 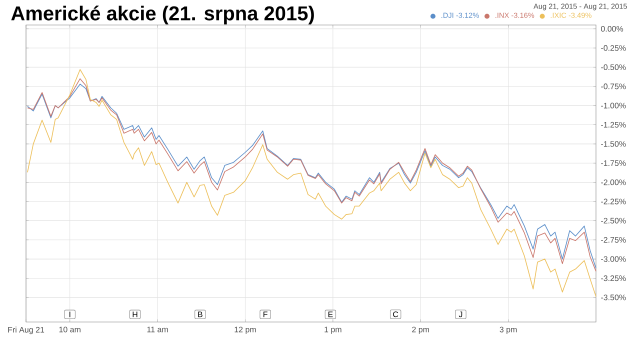 I want to click on annotation: J, so click(x=460, y=315).